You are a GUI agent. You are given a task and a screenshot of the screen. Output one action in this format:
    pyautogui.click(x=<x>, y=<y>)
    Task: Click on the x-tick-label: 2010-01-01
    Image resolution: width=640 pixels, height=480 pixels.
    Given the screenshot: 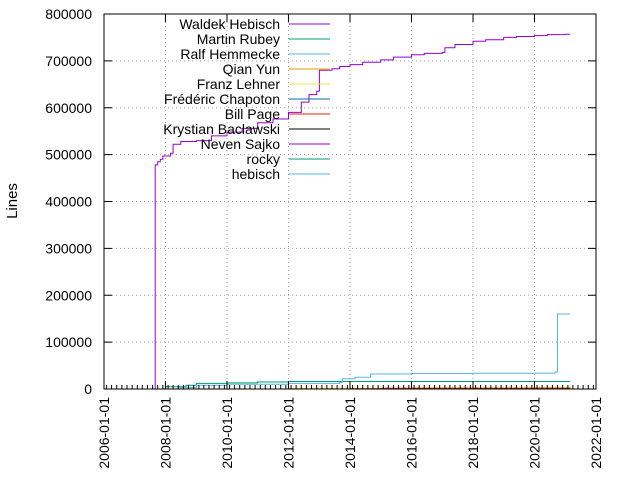 What is the action you would take?
    pyautogui.click(x=227, y=433)
    